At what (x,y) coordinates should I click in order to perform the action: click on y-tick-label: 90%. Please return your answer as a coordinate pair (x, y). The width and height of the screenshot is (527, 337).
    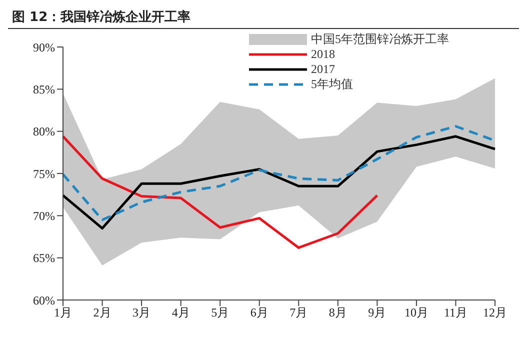
    Looking at the image, I should click on (44, 47).